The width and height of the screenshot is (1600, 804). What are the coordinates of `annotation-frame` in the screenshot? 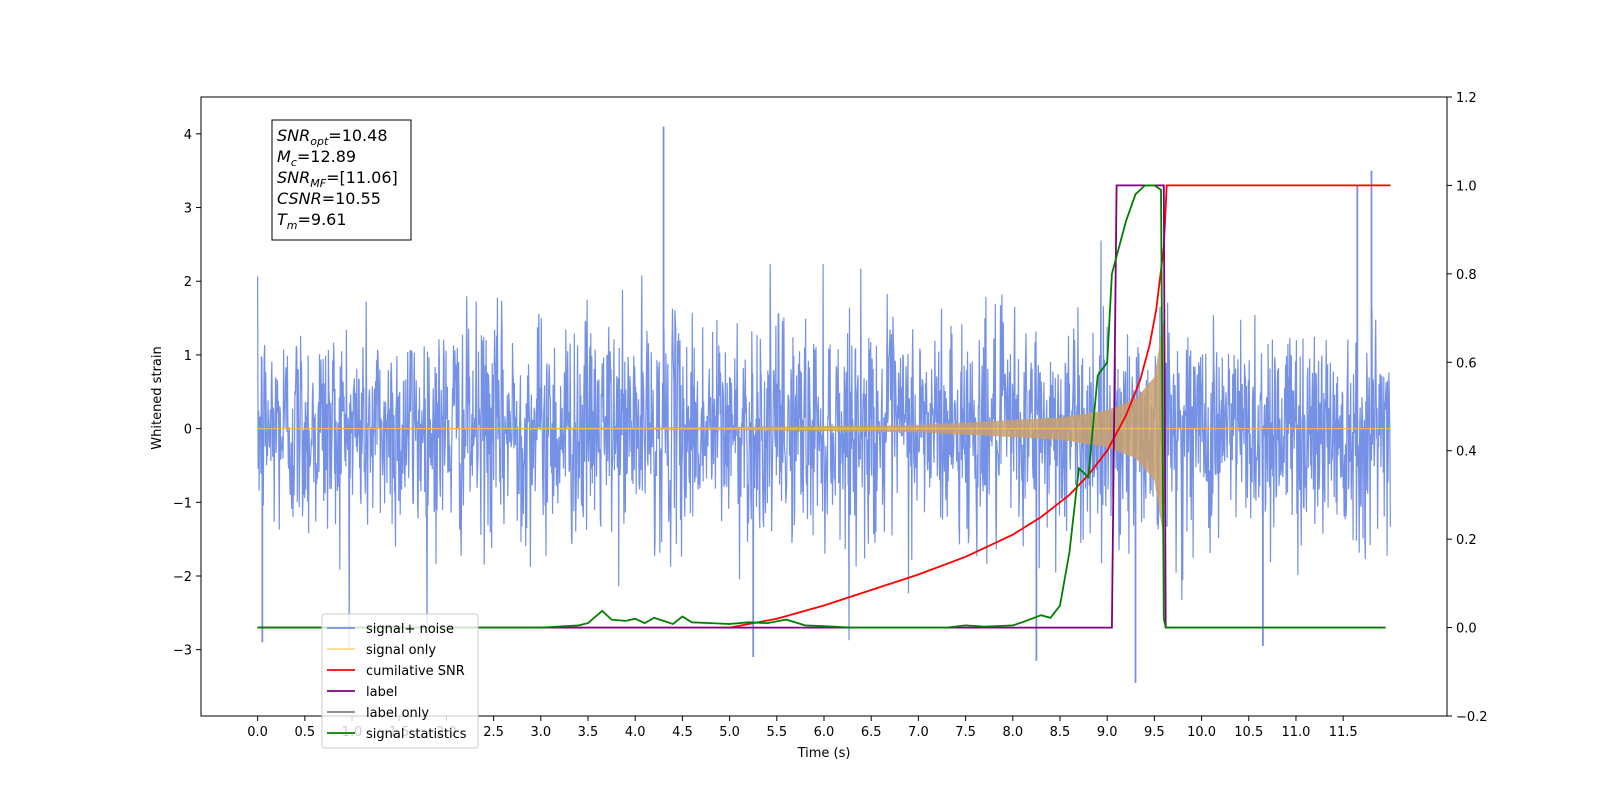 It's located at (341, 180).